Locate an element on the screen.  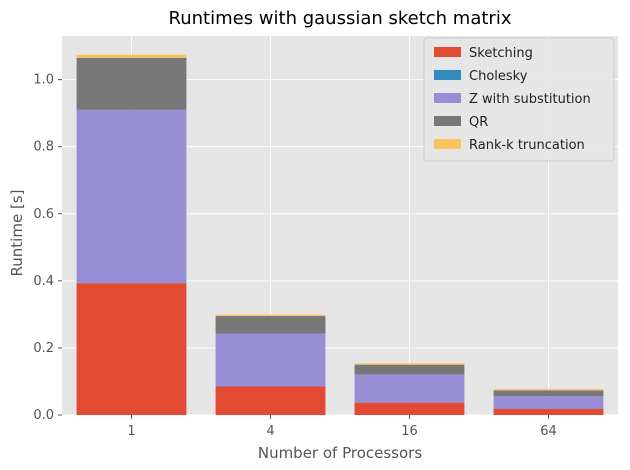
x-tick-label: 1 is located at coordinates (131, 431).